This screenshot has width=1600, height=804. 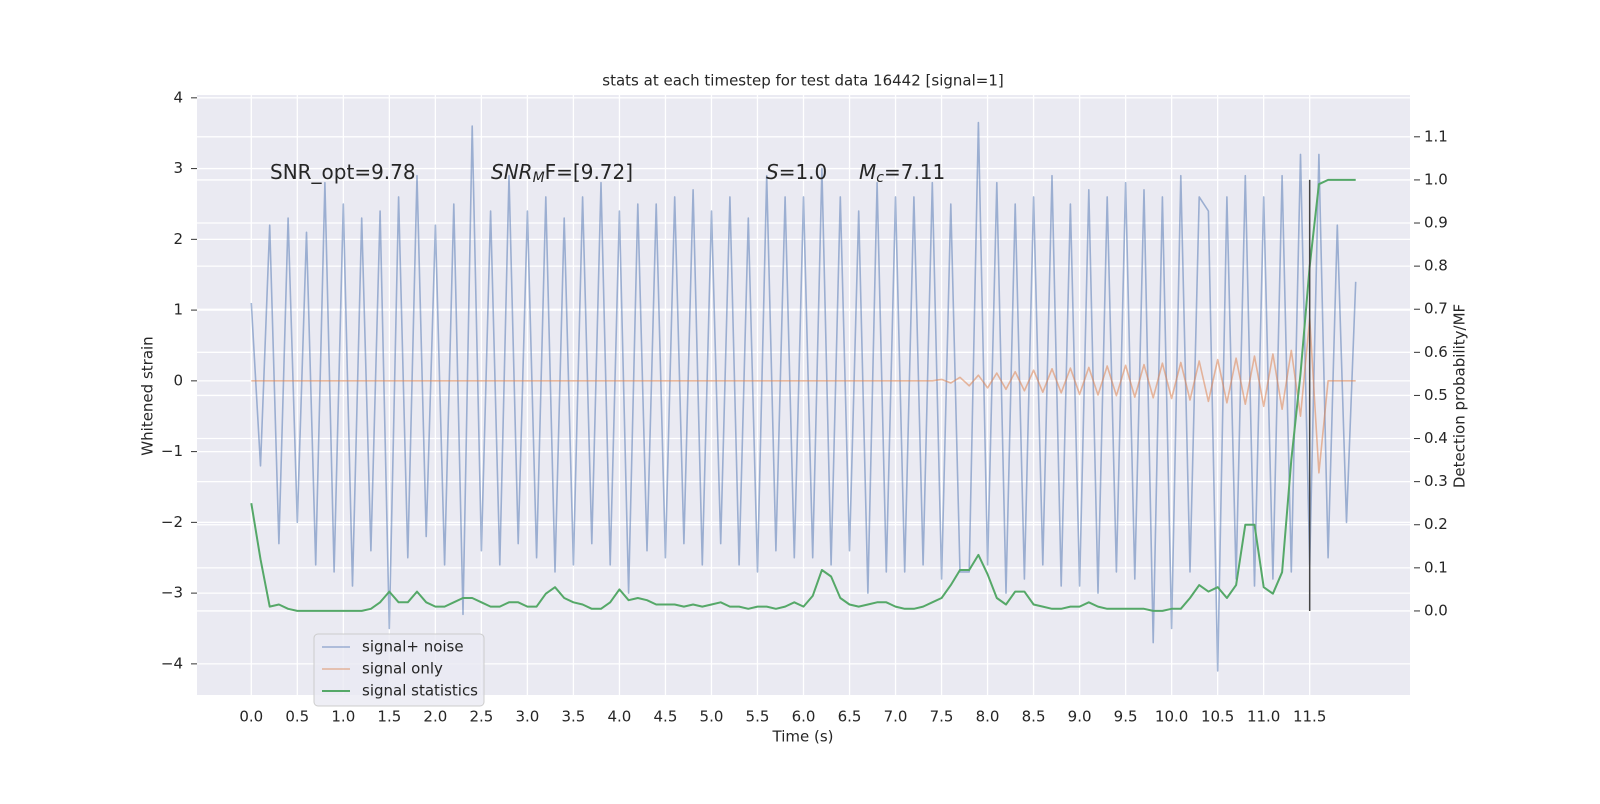 What do you see at coordinates (178, 380) in the screenshot?
I see `y-tick-label: 0` at bounding box center [178, 380].